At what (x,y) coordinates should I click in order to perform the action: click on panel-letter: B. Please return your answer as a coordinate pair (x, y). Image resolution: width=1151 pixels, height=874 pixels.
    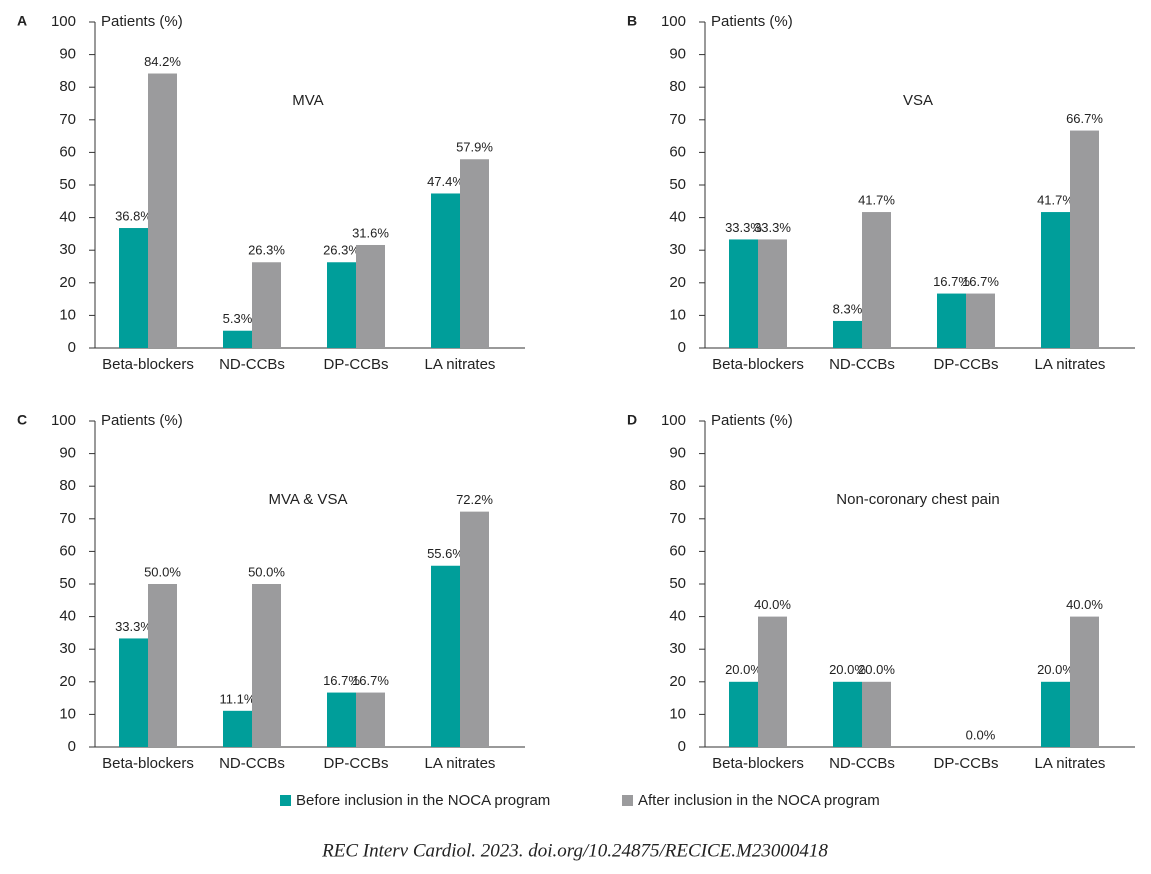
    Looking at the image, I should click on (632, 21).